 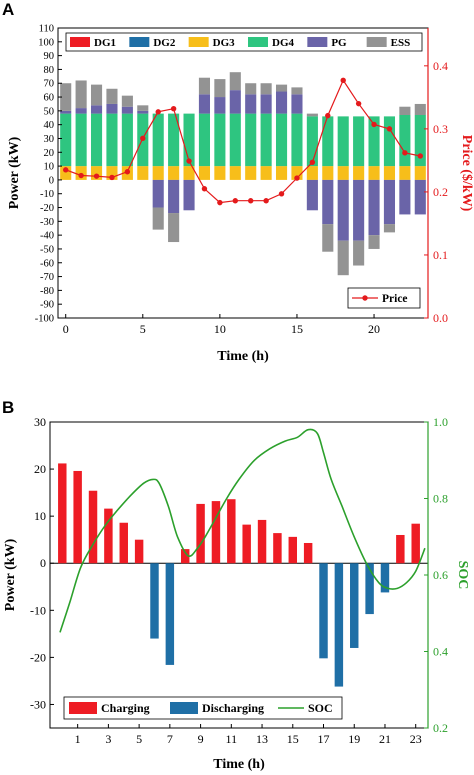 I want to click on y-tick-label: 110, so click(x=46, y=29).